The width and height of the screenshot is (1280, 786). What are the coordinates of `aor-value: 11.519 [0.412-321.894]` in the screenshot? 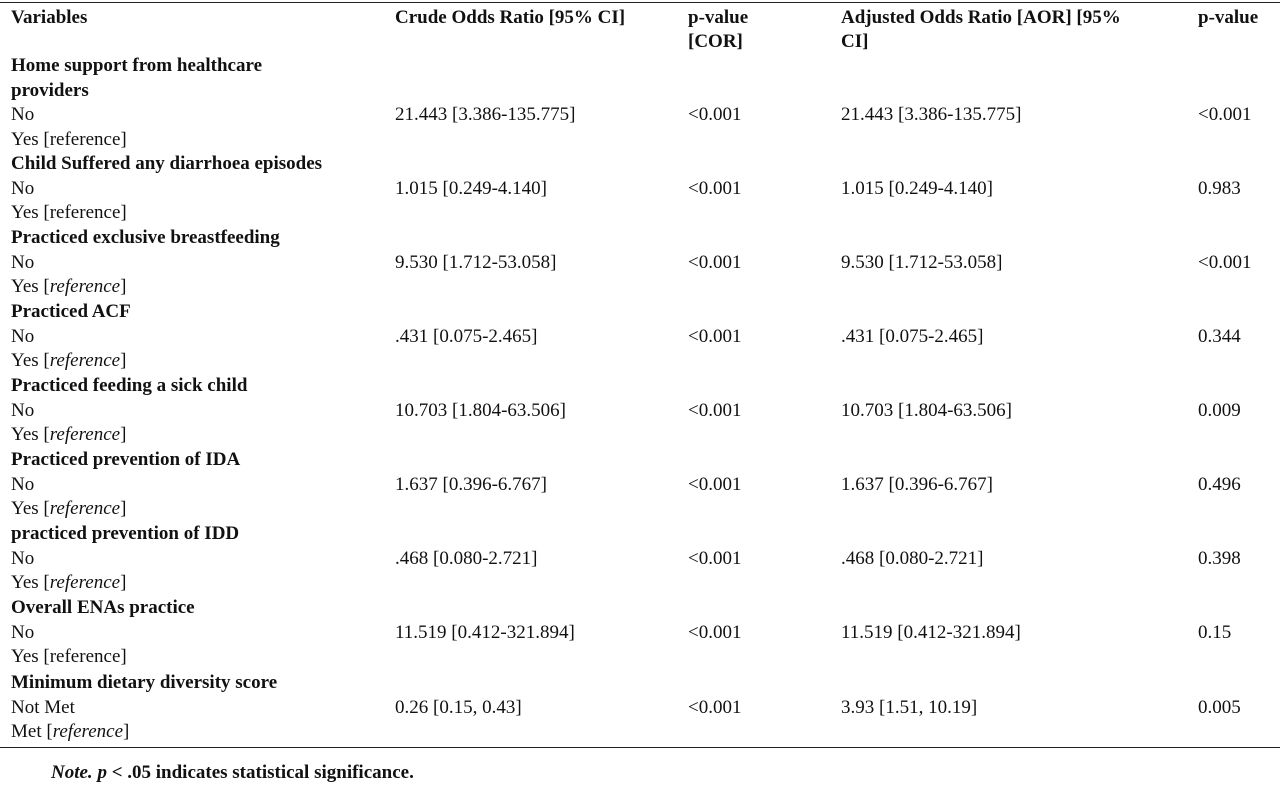 It's located at (931, 632).